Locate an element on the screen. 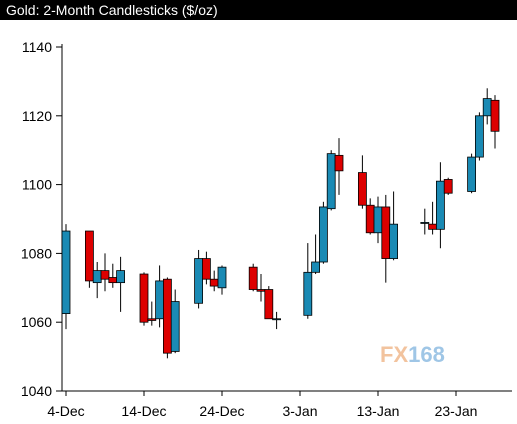 This screenshot has width=517, height=424. x-tick-label: 23-Jan is located at coordinates (456, 411).